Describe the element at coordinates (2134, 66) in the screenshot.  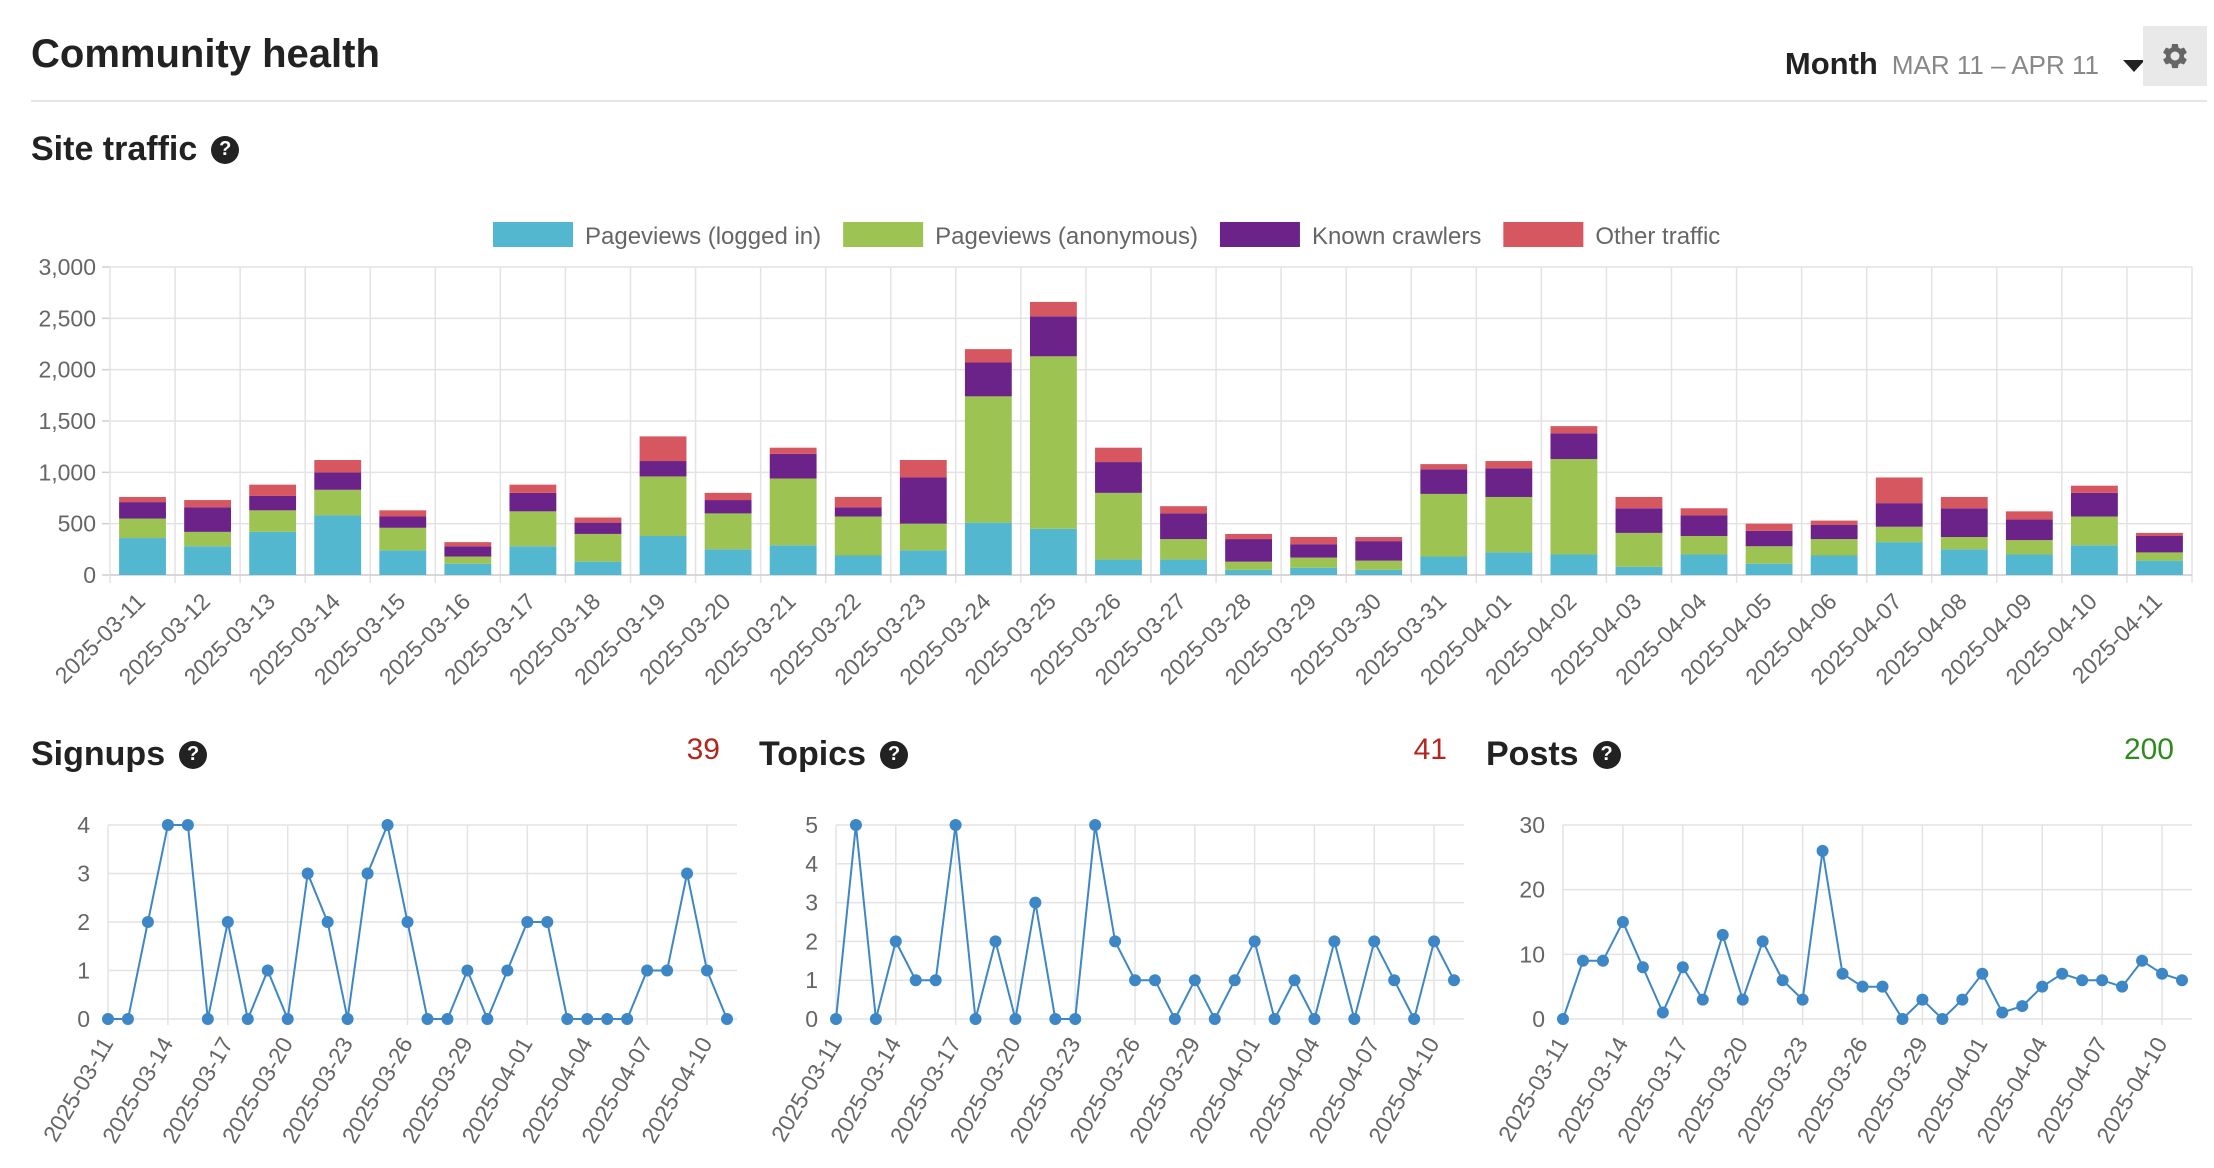
I see `caret-down-icon` at that location.